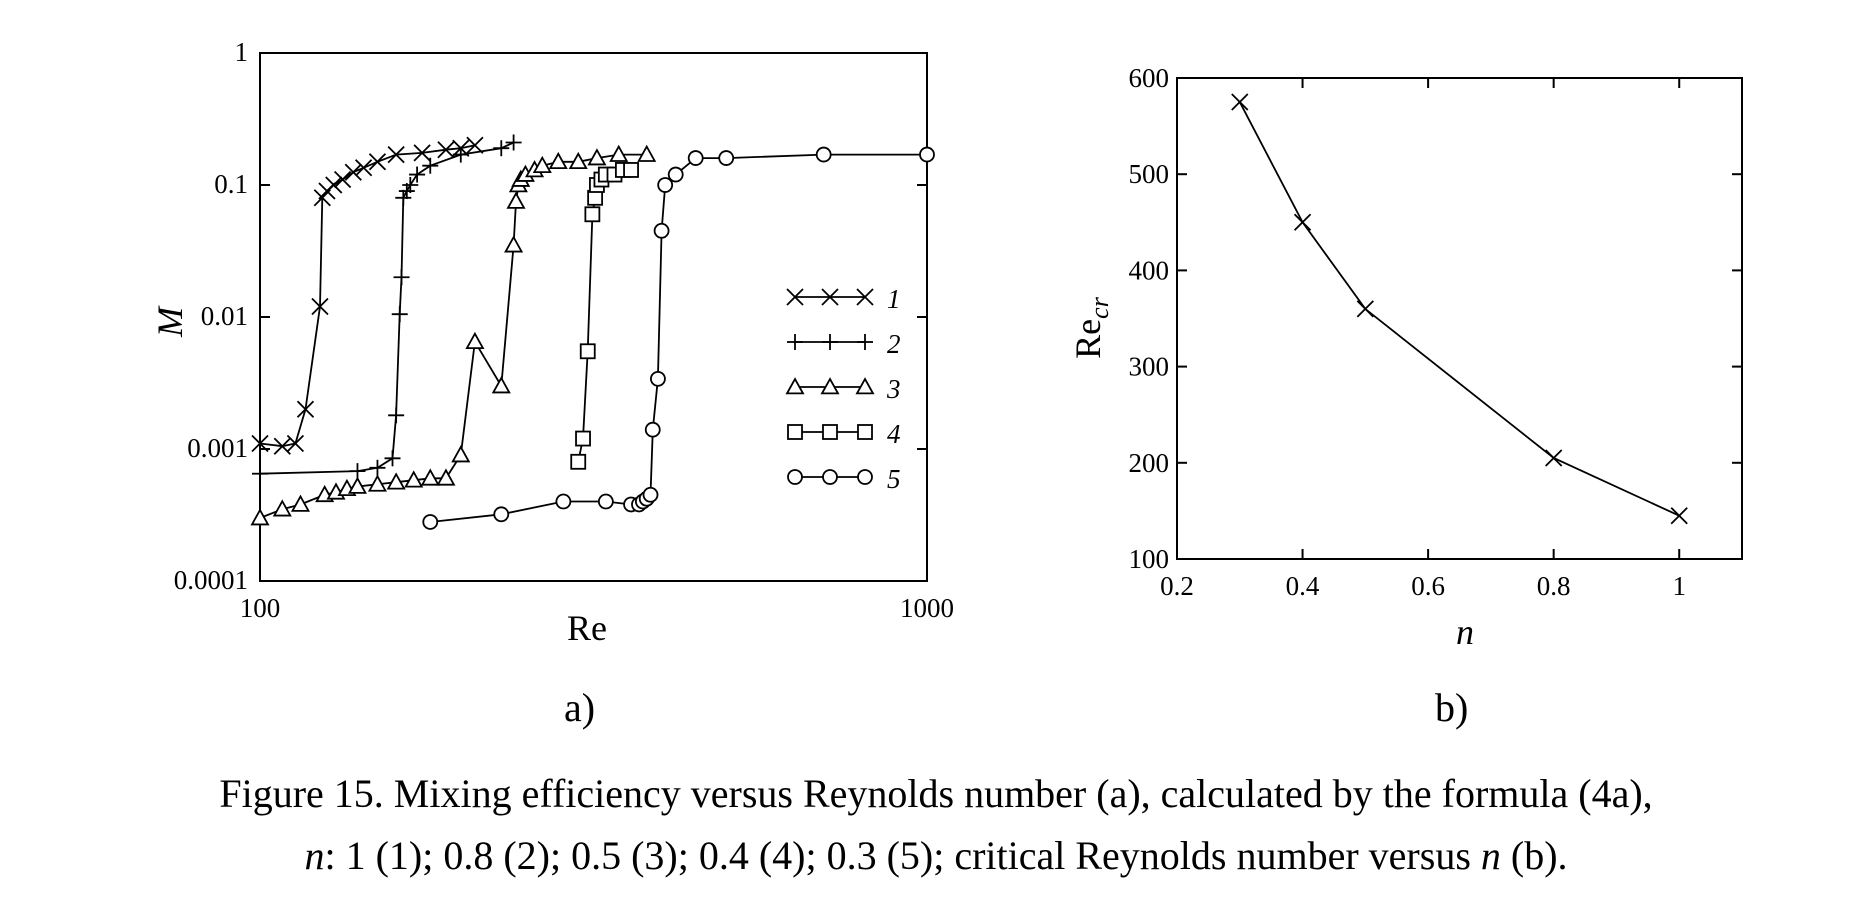 Image resolution: width=1872 pixels, height=921 pixels. I want to click on chart-a-legend-marker-4-1-shape, so click(830, 432).